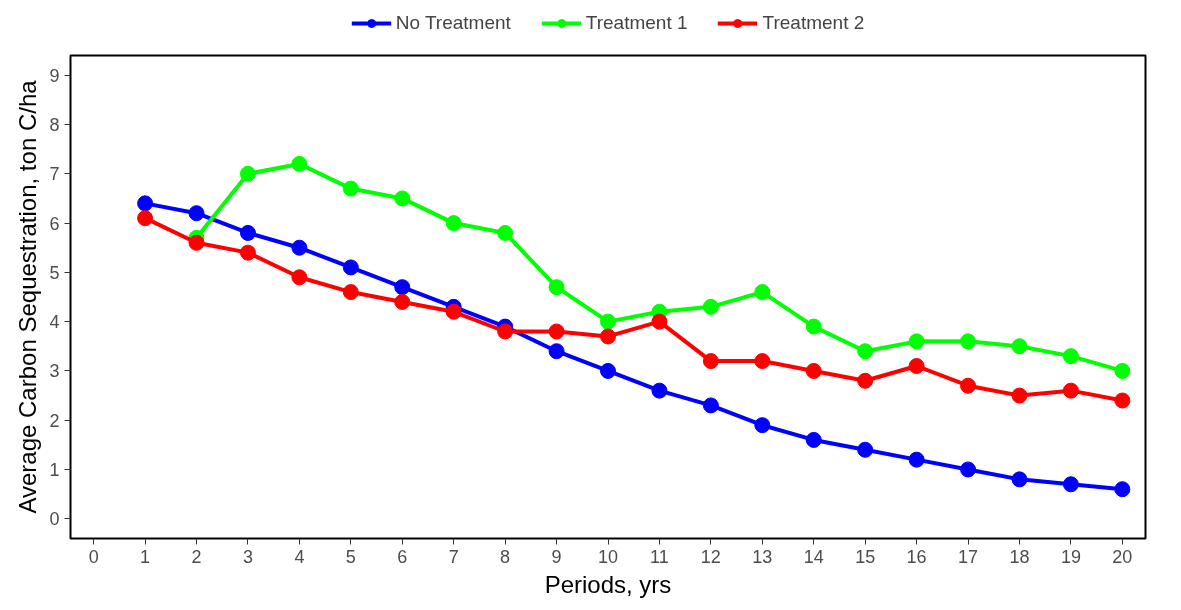 The height and width of the screenshot is (610, 1181). I want to click on y-tick-label: 0, so click(54, 519).